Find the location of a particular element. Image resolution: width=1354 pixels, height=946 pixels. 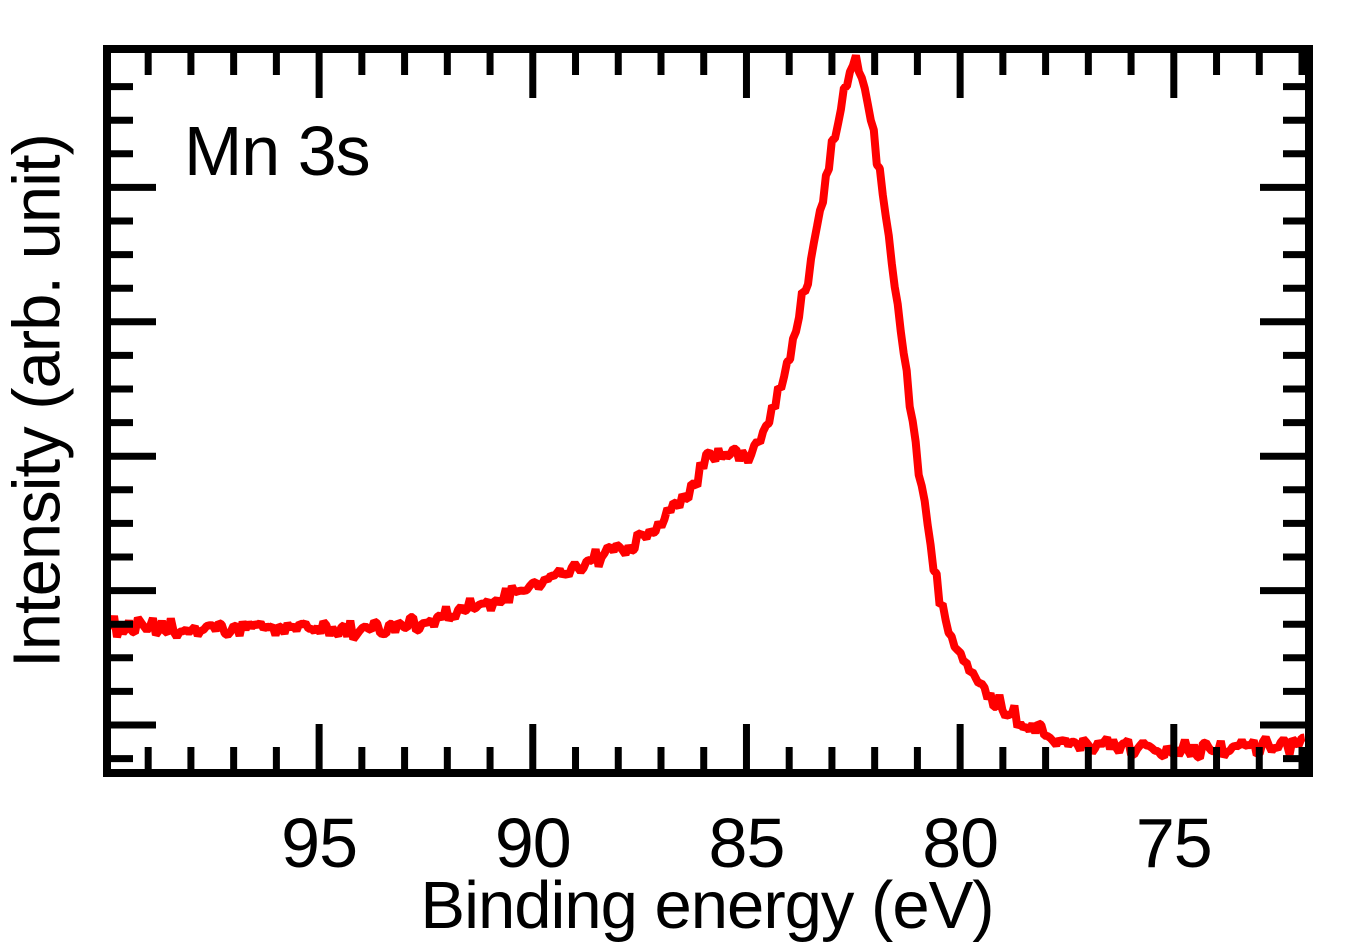

y-axis-label: Intensity (arb. unit) is located at coordinates (37, 401).